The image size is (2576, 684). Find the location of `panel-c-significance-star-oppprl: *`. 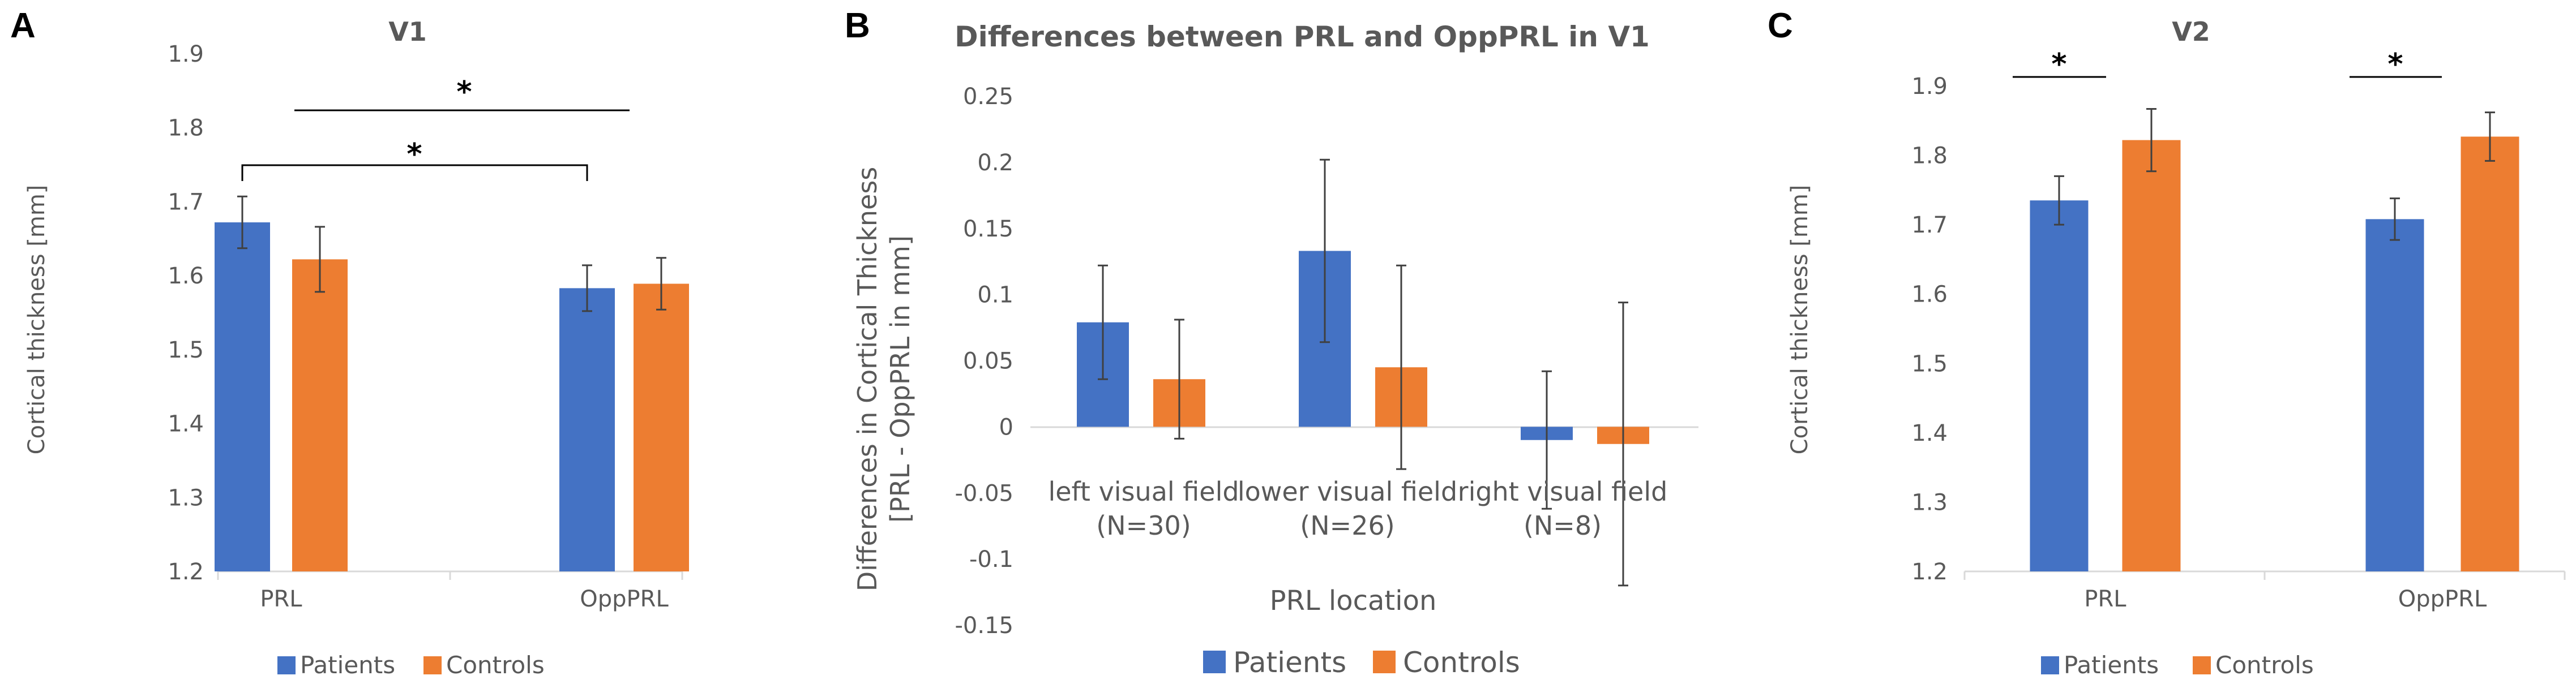

panel-c-significance-star-oppprl: * is located at coordinates (2395, 64).